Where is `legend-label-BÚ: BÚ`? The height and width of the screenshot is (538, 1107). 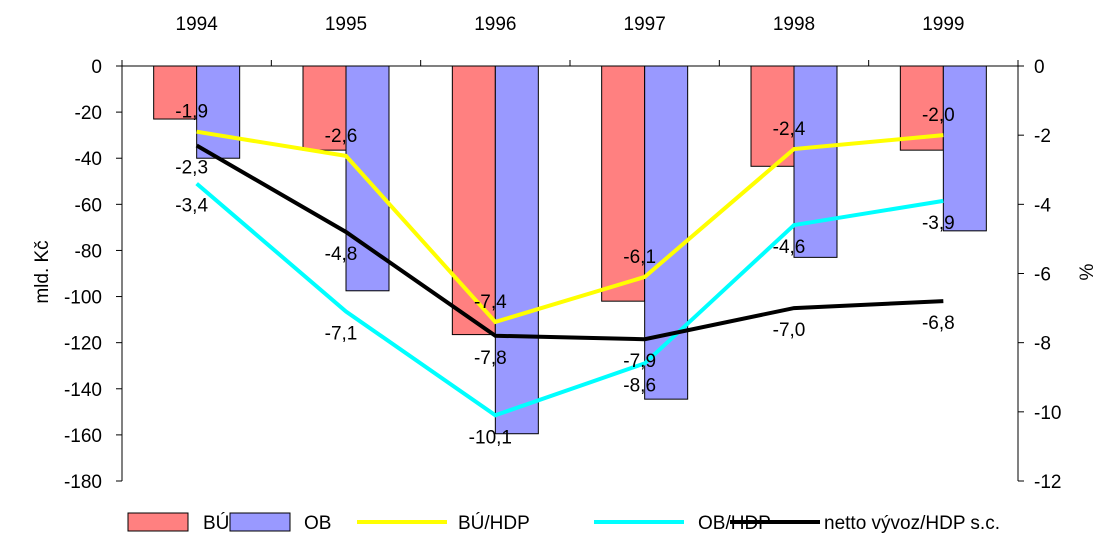
legend-label-BÚ: BÚ is located at coordinates (216, 523).